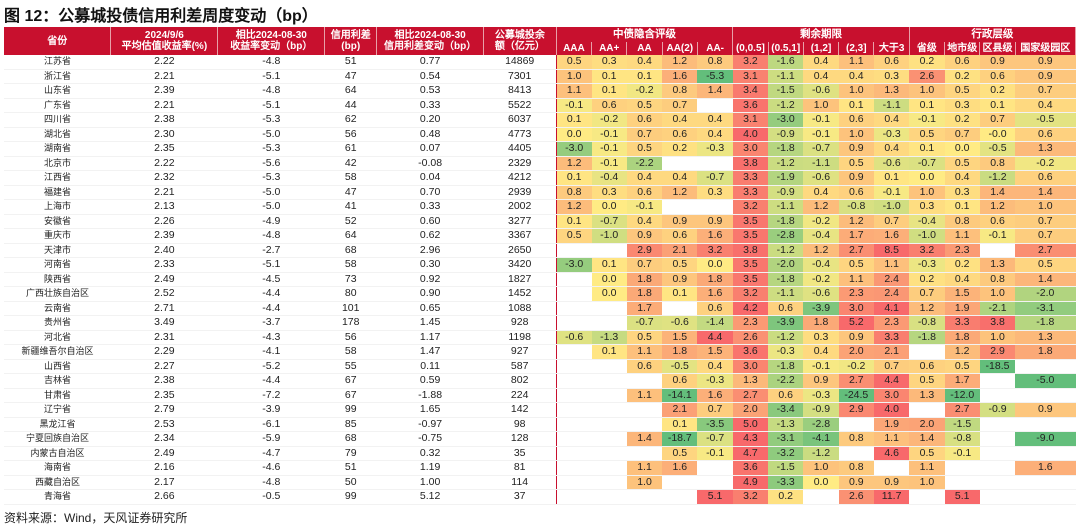  Describe the element at coordinates (786, 91) in the screenshot. I see `term-cell: -1.5` at that location.